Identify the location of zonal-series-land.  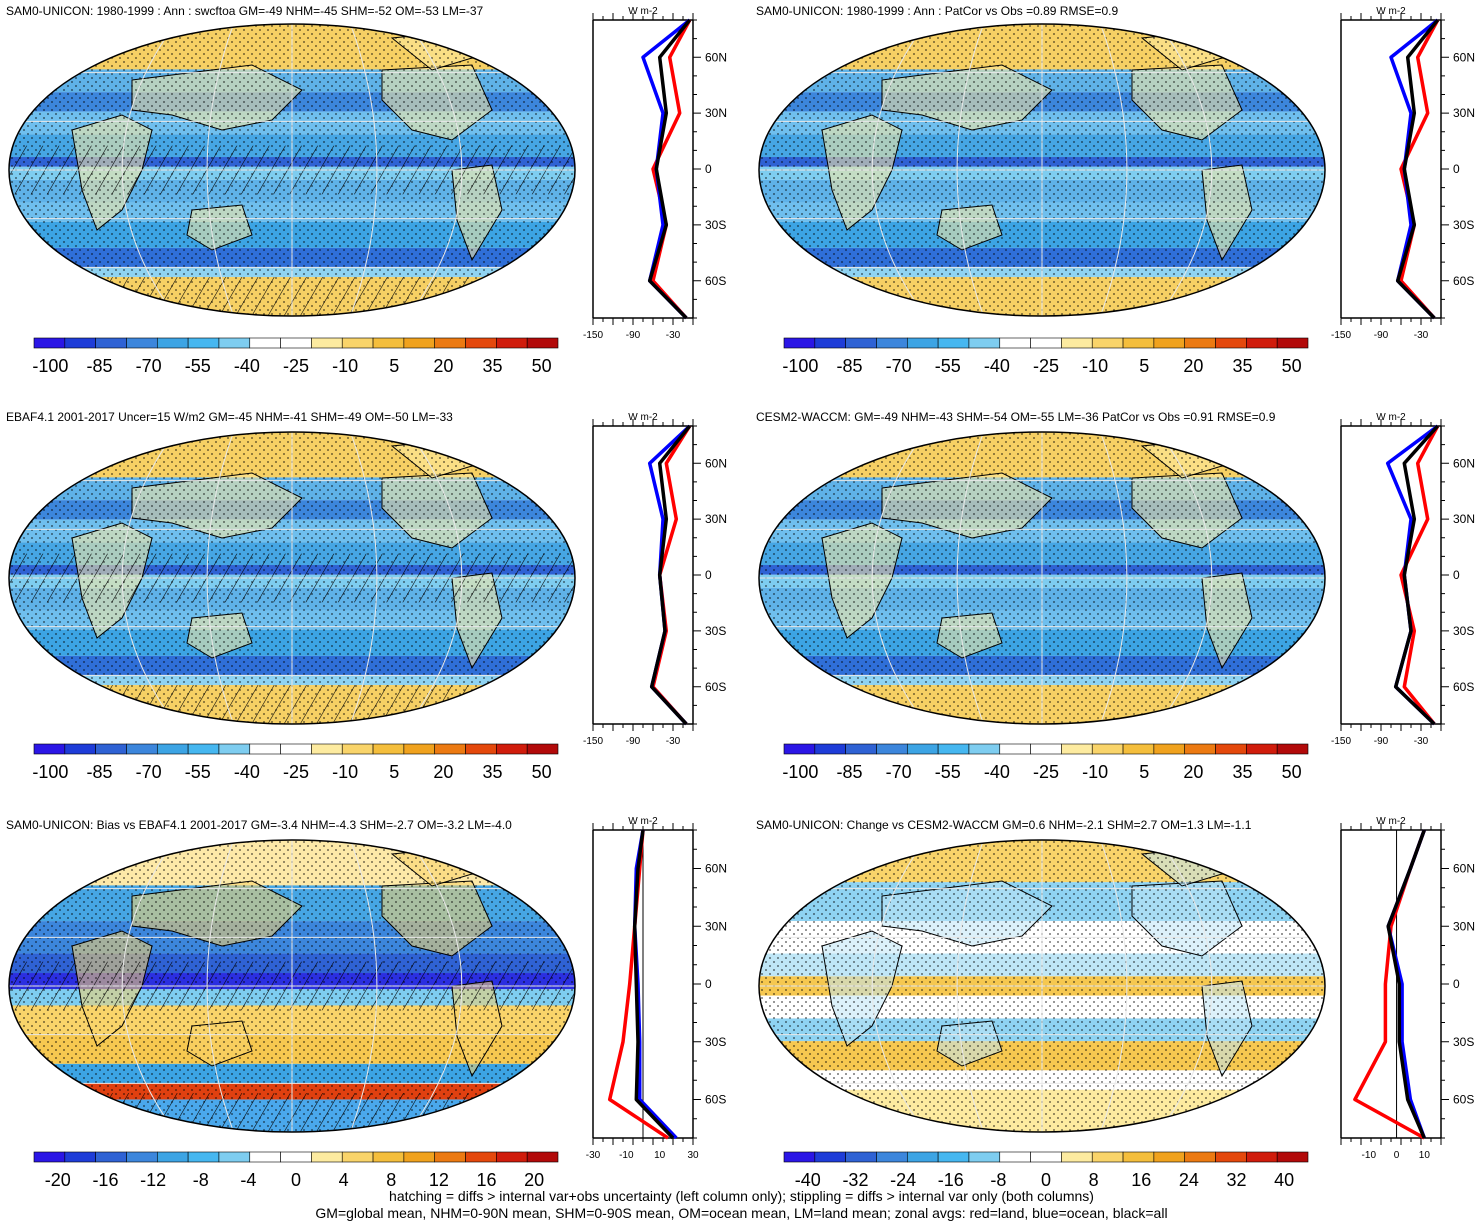
(1419, 169).